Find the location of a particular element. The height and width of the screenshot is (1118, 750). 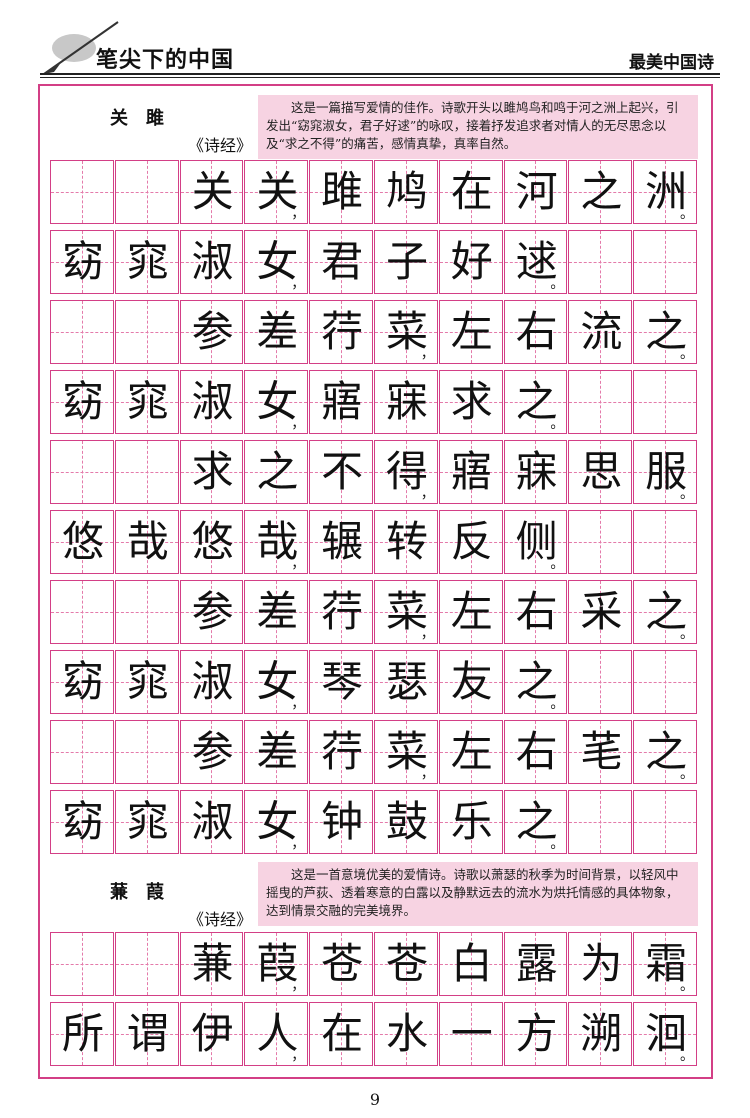

grid-cell: 转 is located at coordinates (405, 542).